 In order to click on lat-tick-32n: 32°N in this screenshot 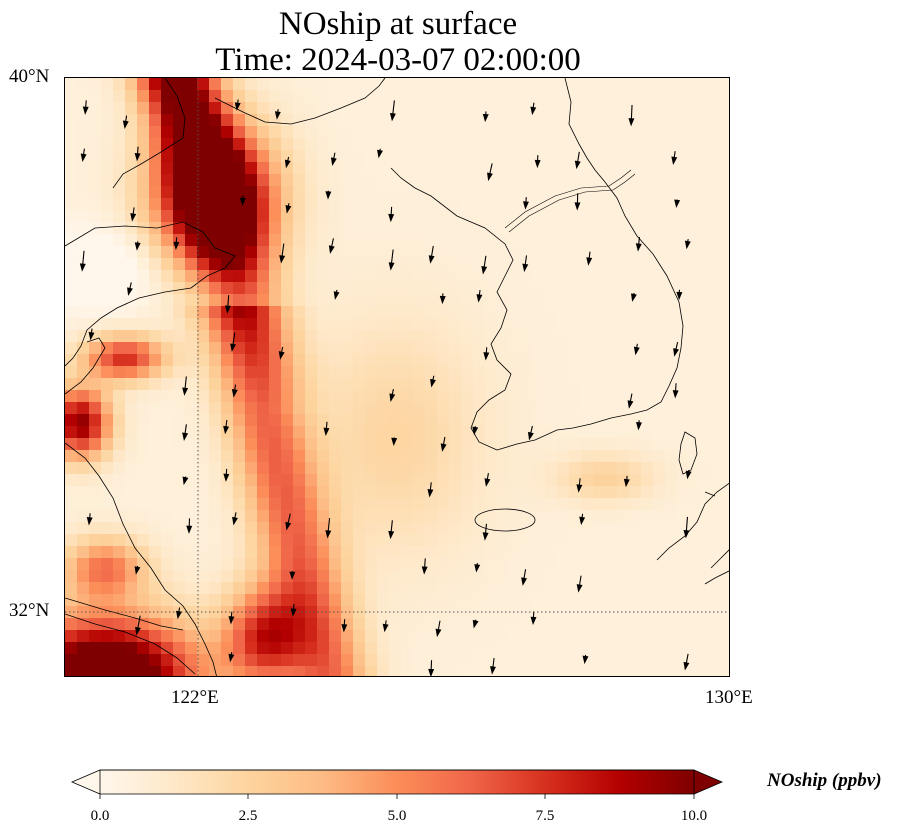, I will do `click(29, 610)`.